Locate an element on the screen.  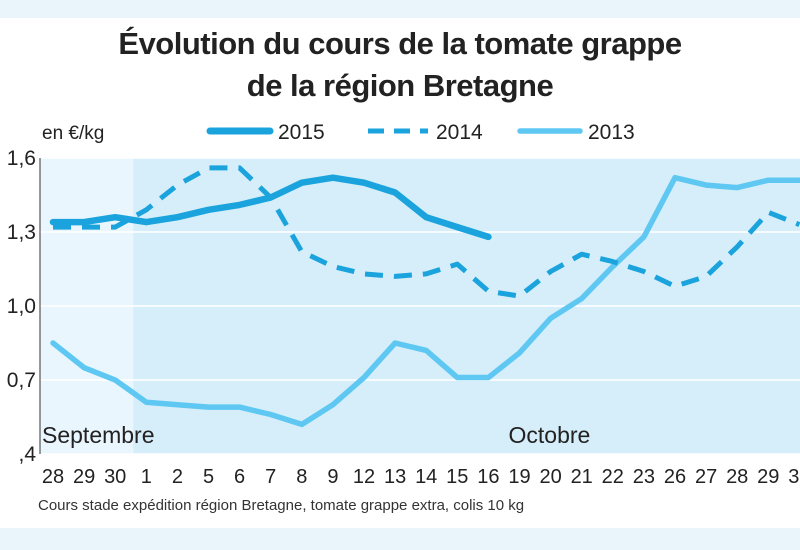
y-tick-label: ,4 is located at coordinates (27, 454).